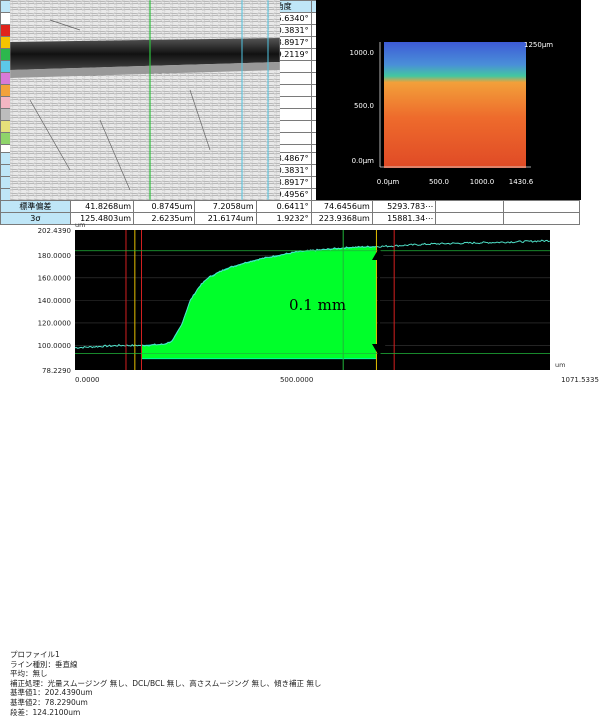 The width and height of the screenshot is (603, 728). Describe the element at coordinates (363, 161) in the screenshot. I see `y-tick-0: 0.0μm` at that location.